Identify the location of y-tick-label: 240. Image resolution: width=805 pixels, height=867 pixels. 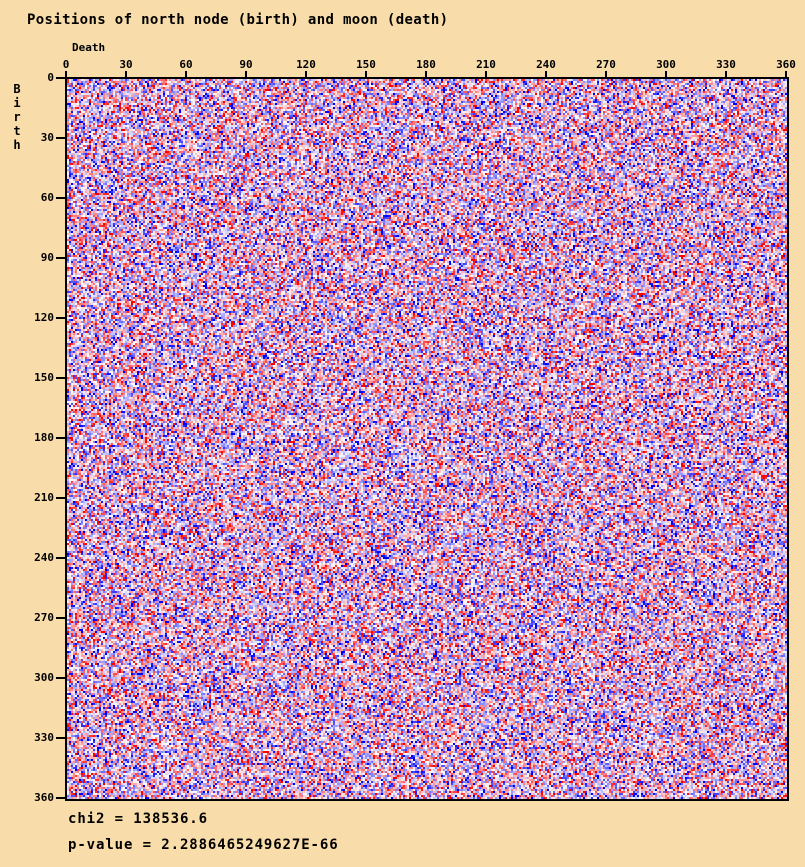
(44, 557).